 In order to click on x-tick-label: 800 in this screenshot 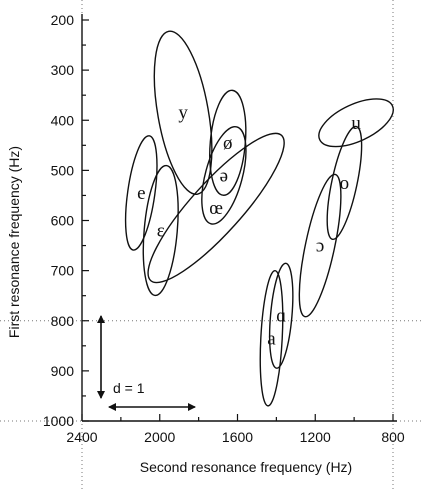, I will do `click(393, 437)`.